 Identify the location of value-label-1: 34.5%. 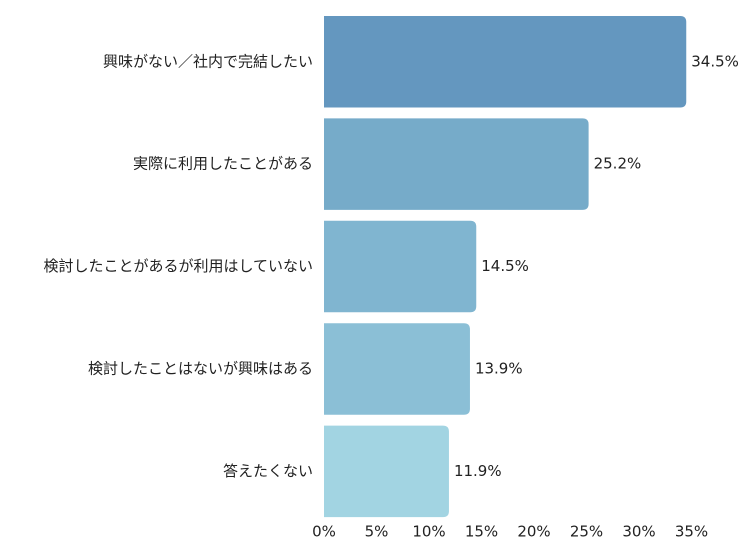
(715, 61).